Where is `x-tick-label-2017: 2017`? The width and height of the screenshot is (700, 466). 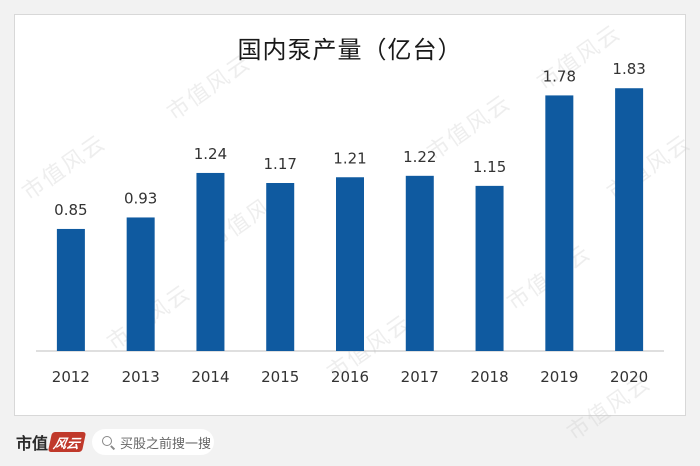
x-tick-label-2017: 2017 is located at coordinates (420, 377).